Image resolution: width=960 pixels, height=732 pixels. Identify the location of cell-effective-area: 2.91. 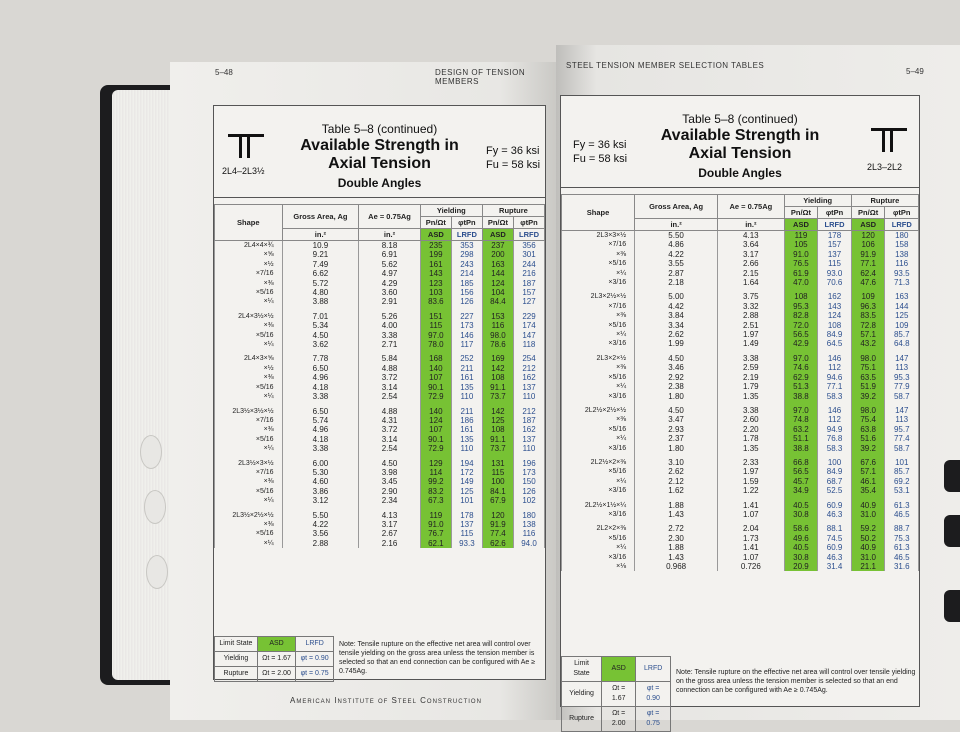
(389, 302).